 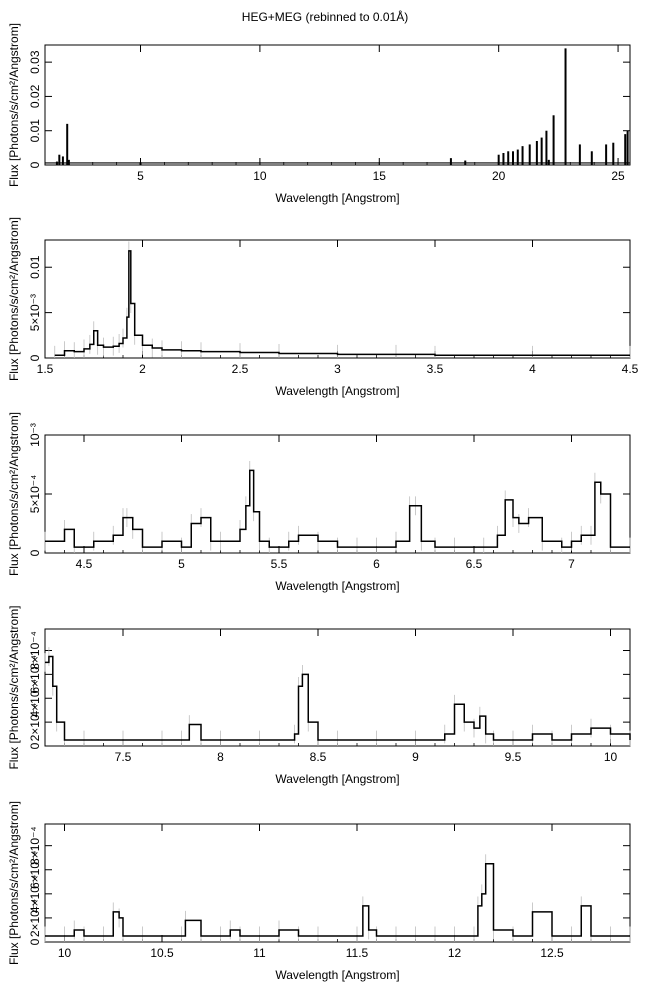 I want to click on x-tick-label: 6, so click(x=376, y=564).